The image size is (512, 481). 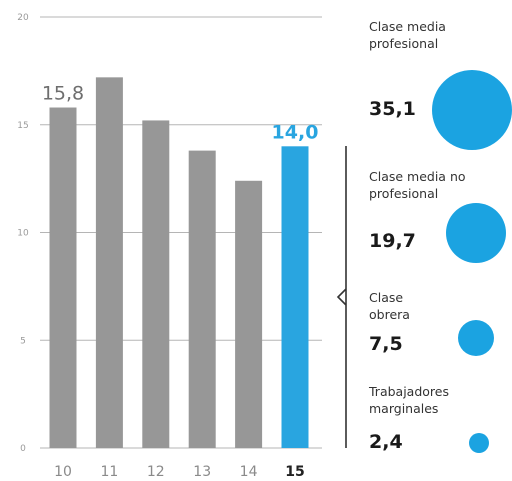 I want to click on y-tick-label: 20, so click(x=23, y=18).